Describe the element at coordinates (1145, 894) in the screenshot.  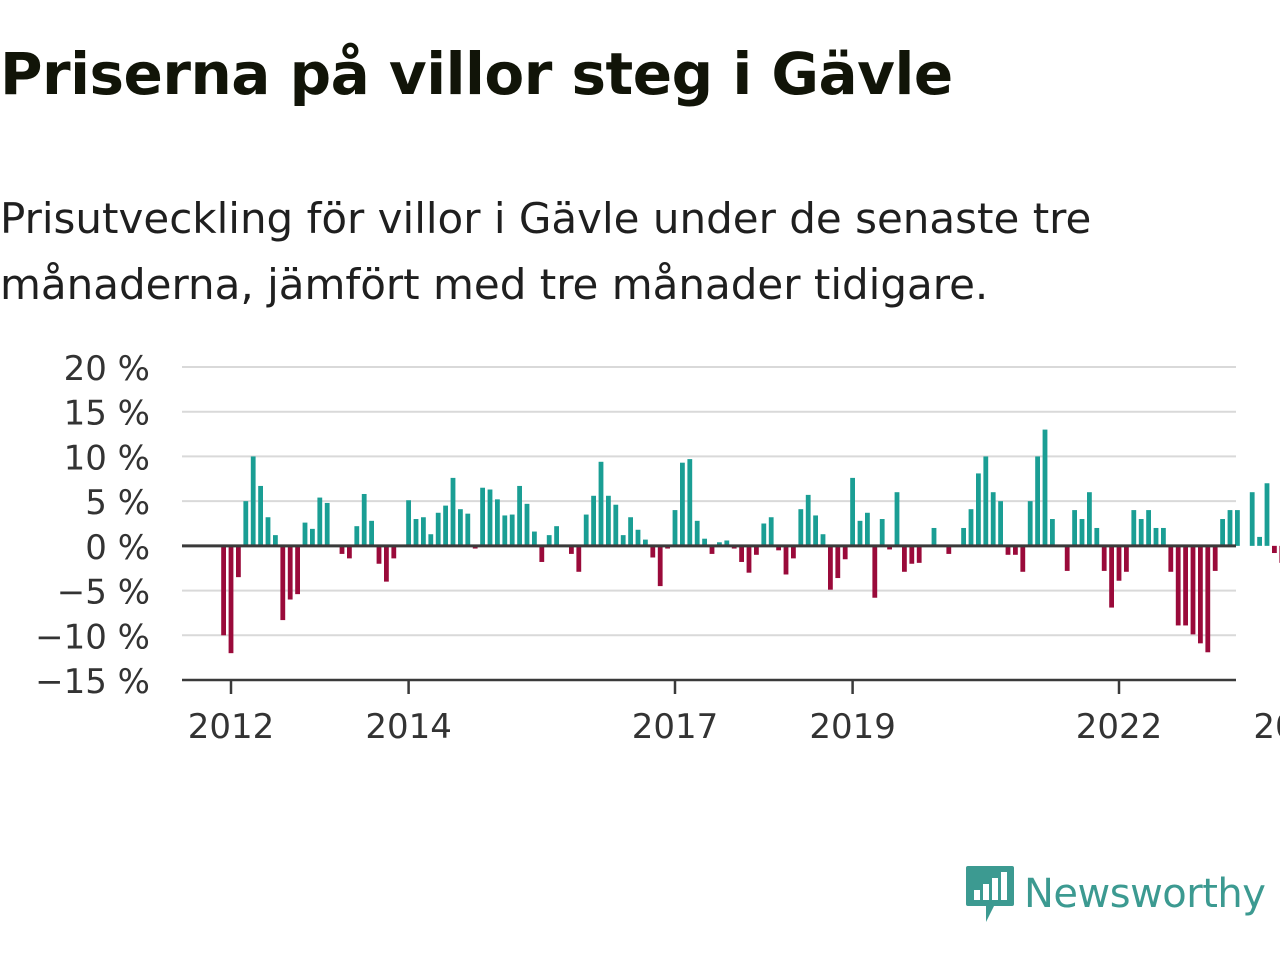
I see `brand-name: Newsworthy` at that location.